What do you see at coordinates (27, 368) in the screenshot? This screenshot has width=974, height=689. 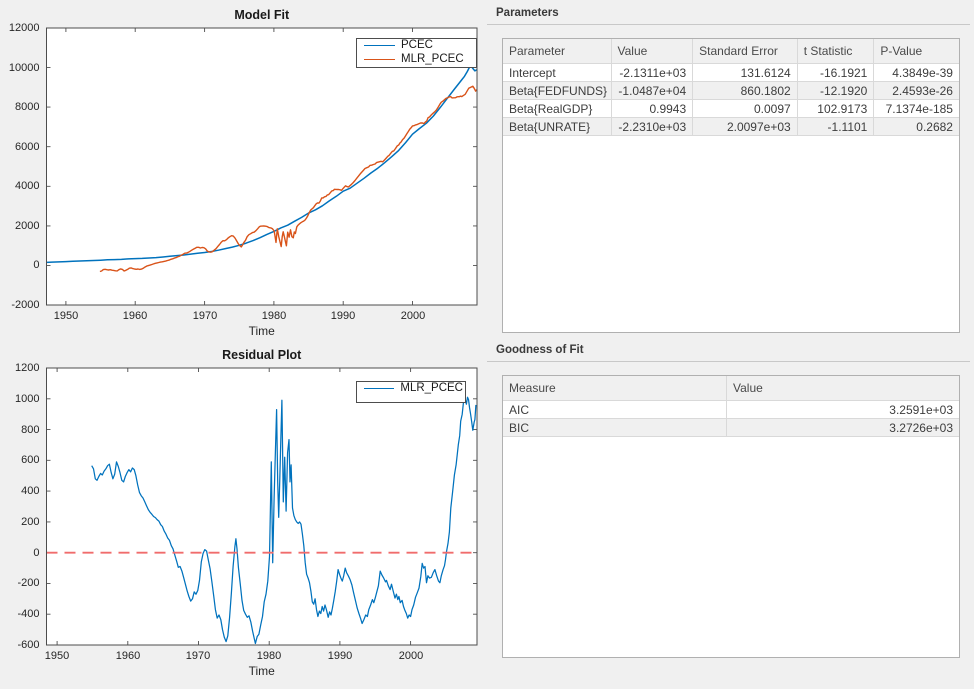 I see `y-tick-label: 1200` at bounding box center [27, 368].